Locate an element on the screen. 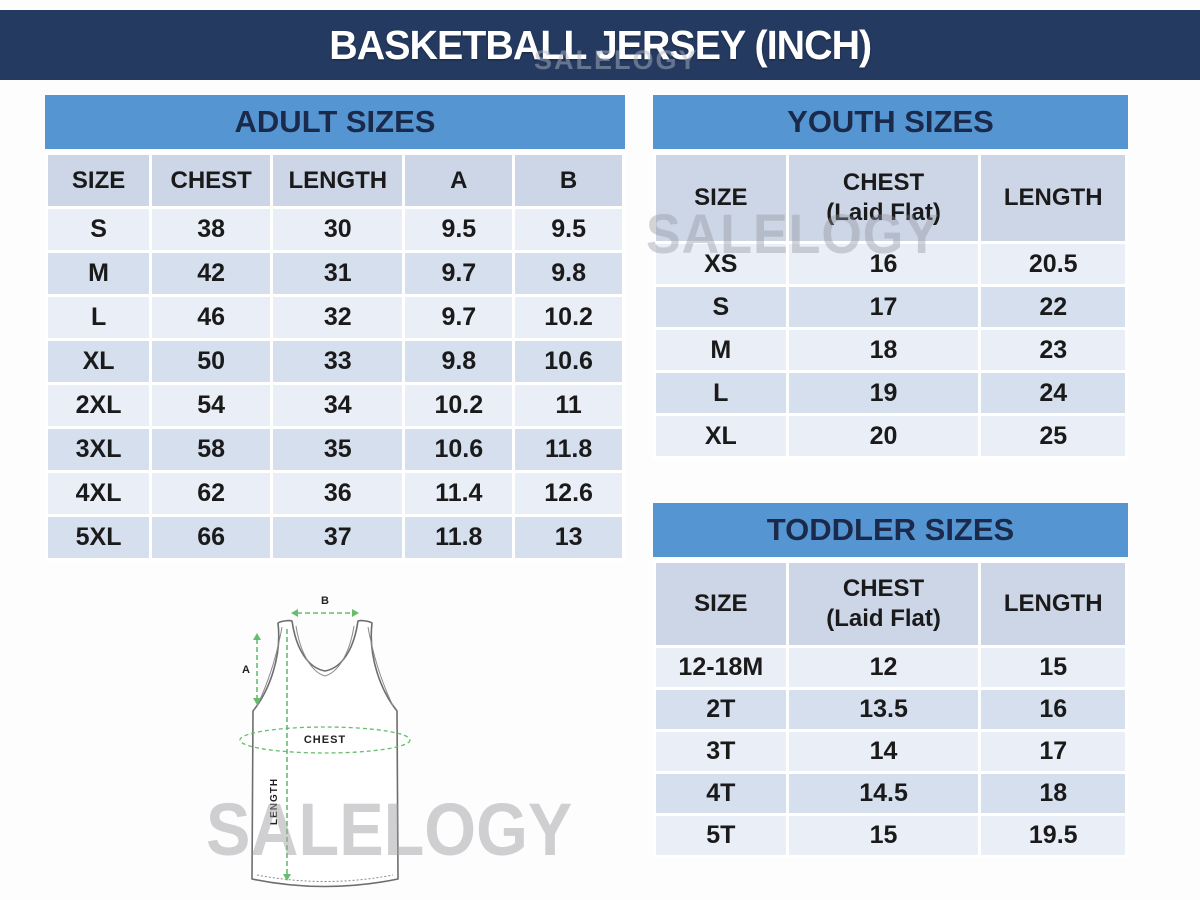  table-cell: 4XL is located at coordinates (98, 493).